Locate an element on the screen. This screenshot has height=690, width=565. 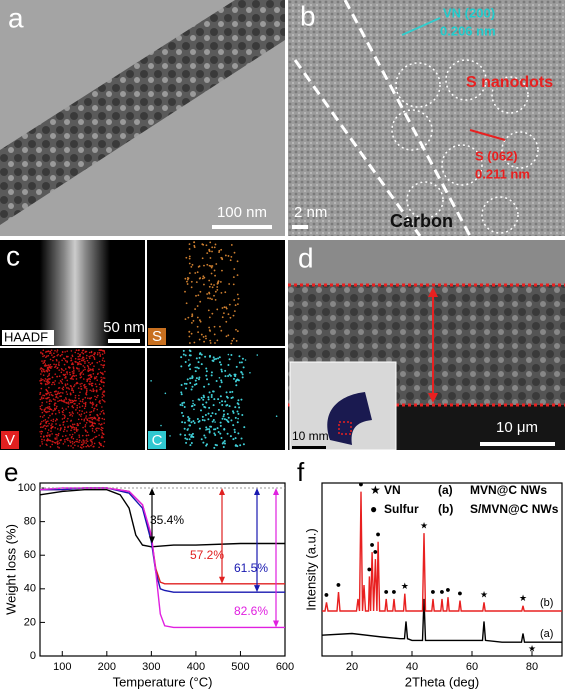
arrow-head is located at coordinates (257, 492).